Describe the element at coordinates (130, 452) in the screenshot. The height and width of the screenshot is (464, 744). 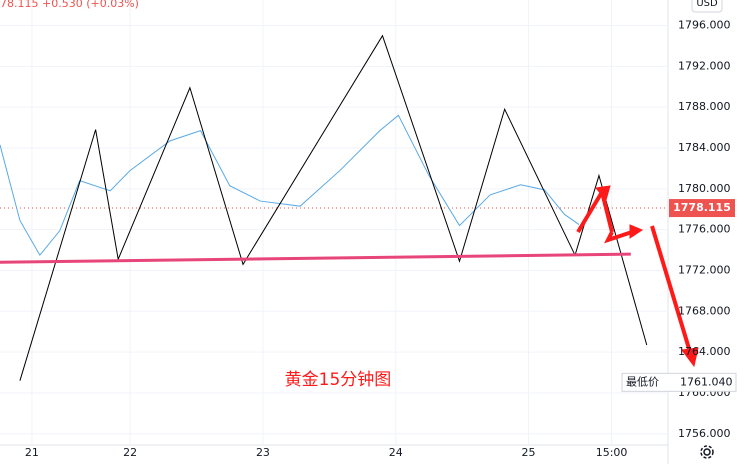
I see `x-tick-label: 22` at that location.